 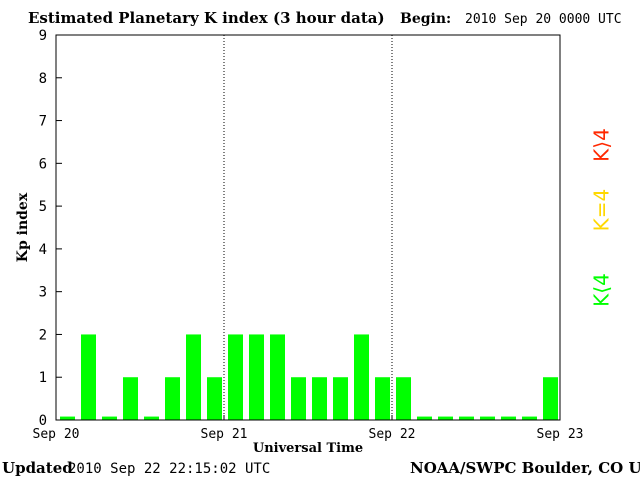 What do you see at coordinates (43, 421) in the screenshot?
I see `y-tick-label: 0` at bounding box center [43, 421].